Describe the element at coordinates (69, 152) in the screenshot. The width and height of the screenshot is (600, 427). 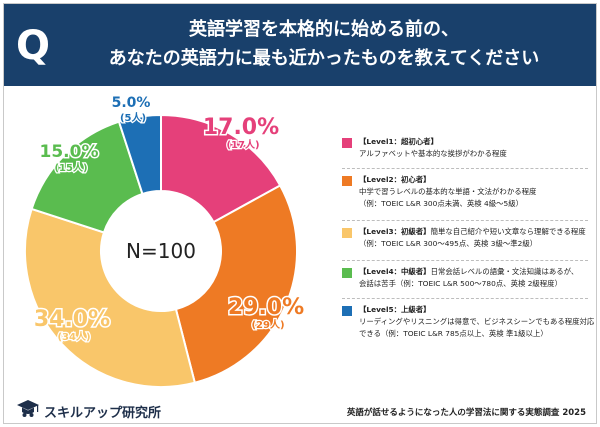
I see `percent-label-level4: 15.0%` at that location.